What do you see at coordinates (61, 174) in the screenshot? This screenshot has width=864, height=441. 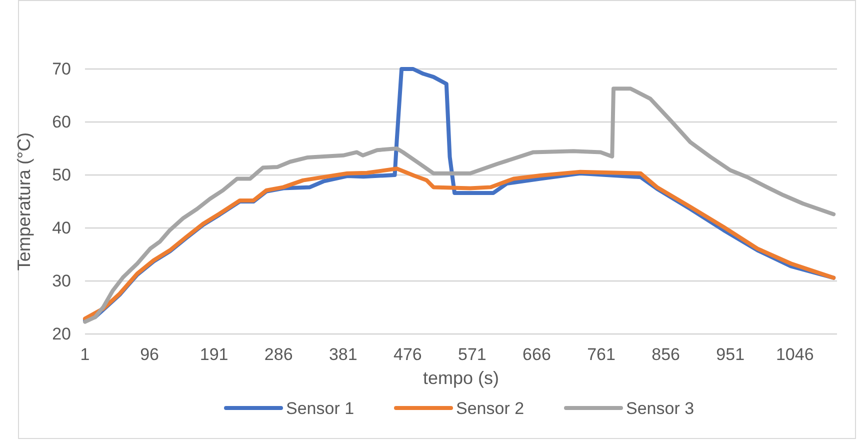 I see `y-tick-label: 50` at bounding box center [61, 174].